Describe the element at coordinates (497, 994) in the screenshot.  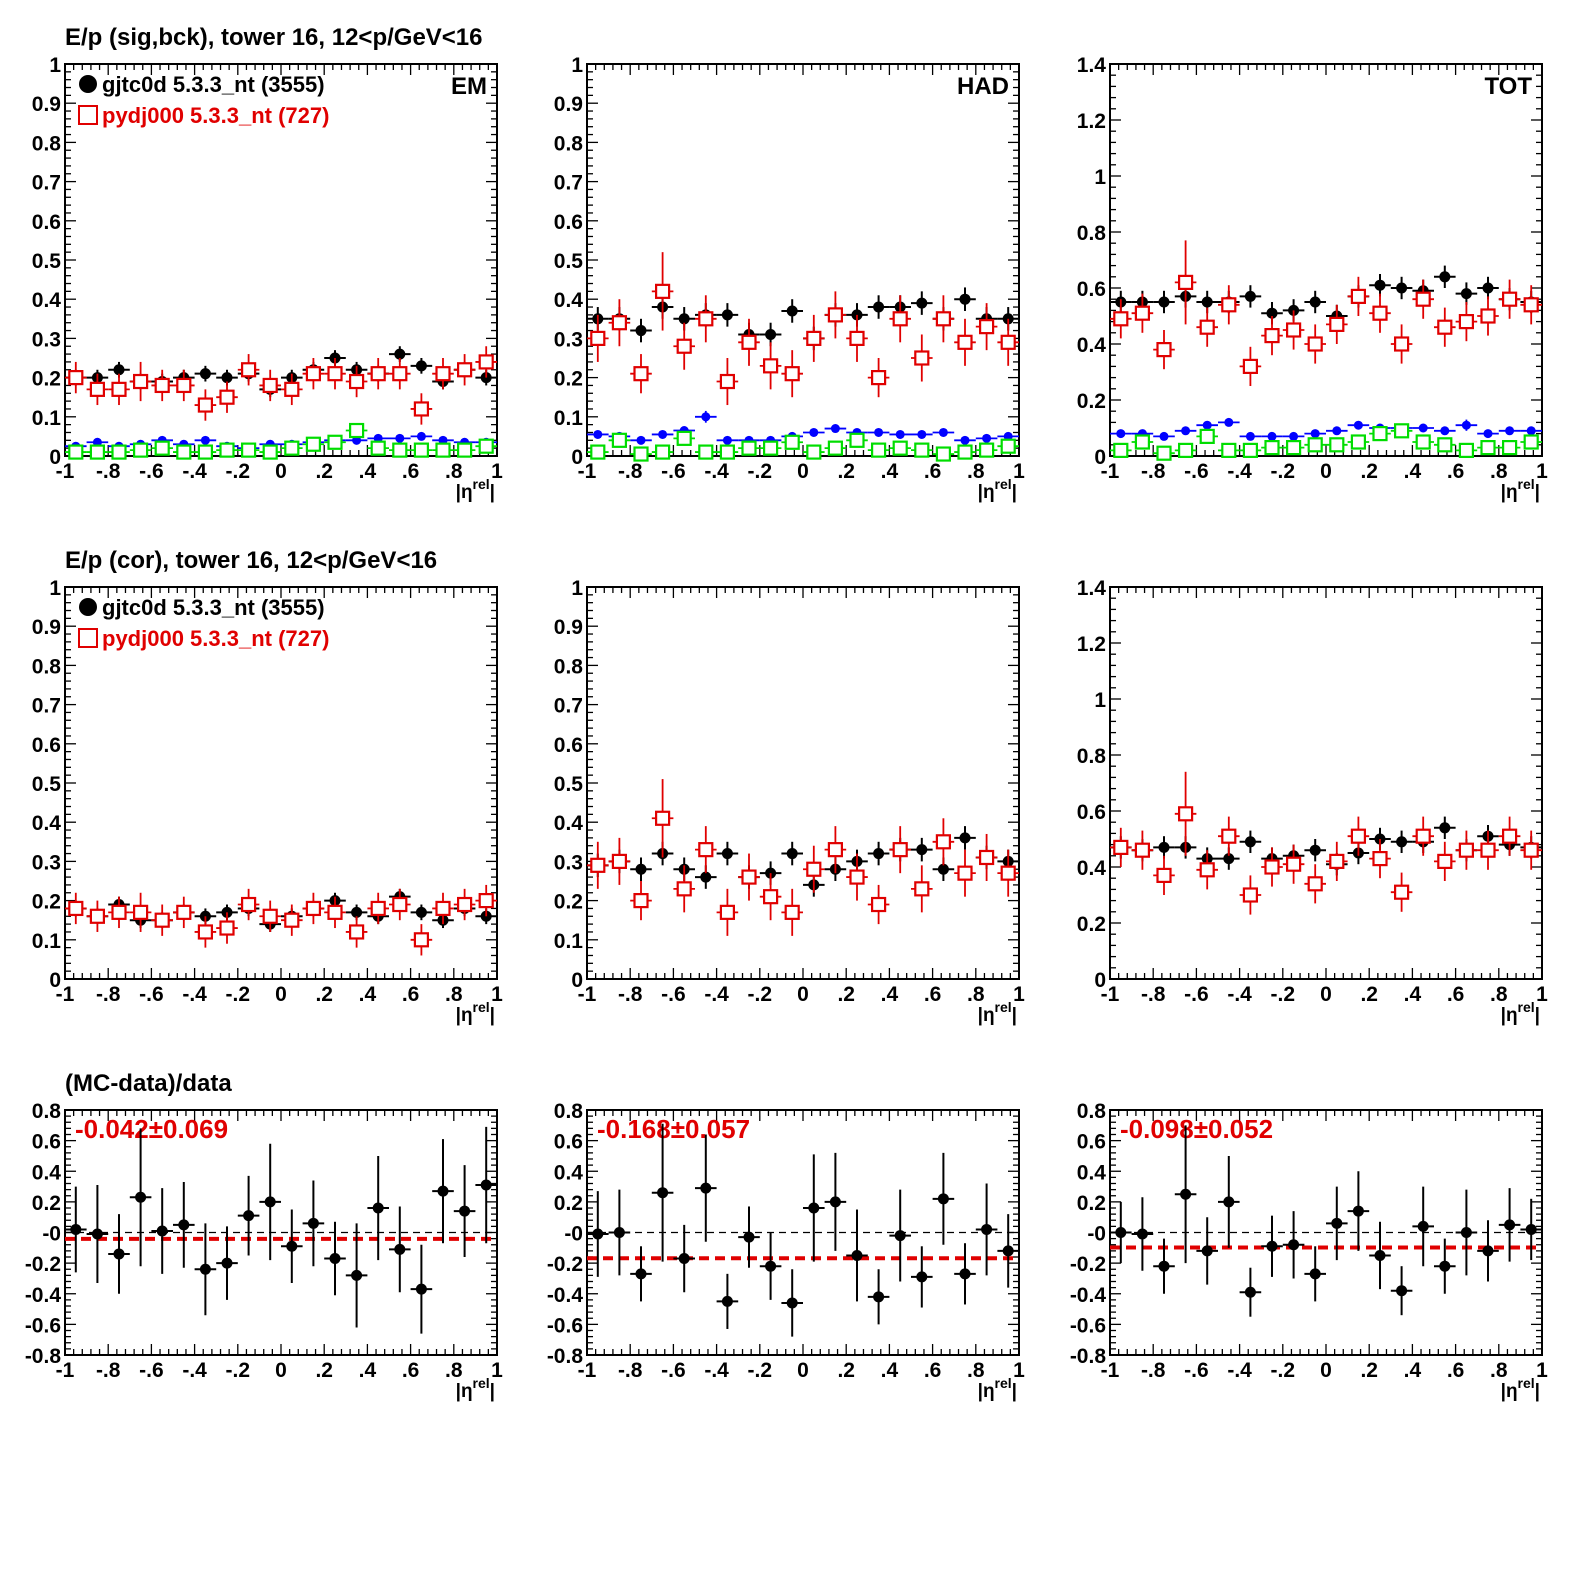
I see `x-tick-label: 1` at that location.